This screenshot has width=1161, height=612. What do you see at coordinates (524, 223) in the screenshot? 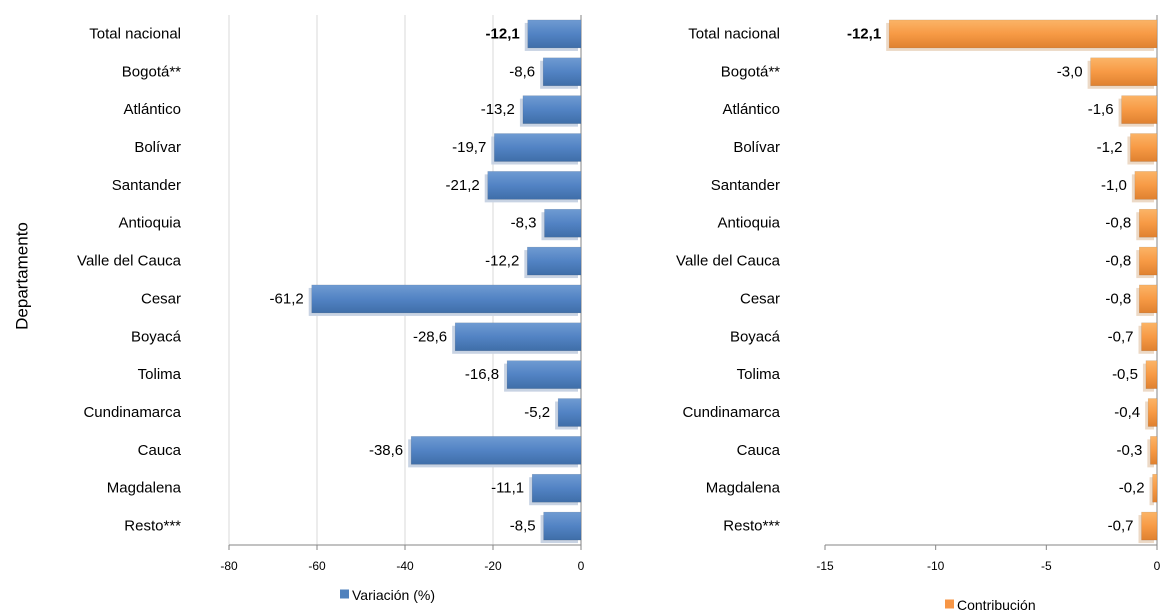
I see `data-label: -8,3` at bounding box center [524, 223].